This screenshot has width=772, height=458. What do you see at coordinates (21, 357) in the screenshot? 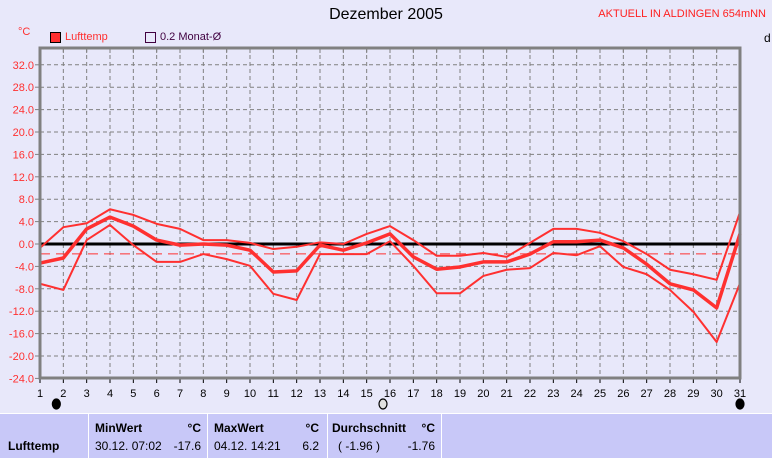
I see `y-tick-label: -20.0` at bounding box center [21, 357].